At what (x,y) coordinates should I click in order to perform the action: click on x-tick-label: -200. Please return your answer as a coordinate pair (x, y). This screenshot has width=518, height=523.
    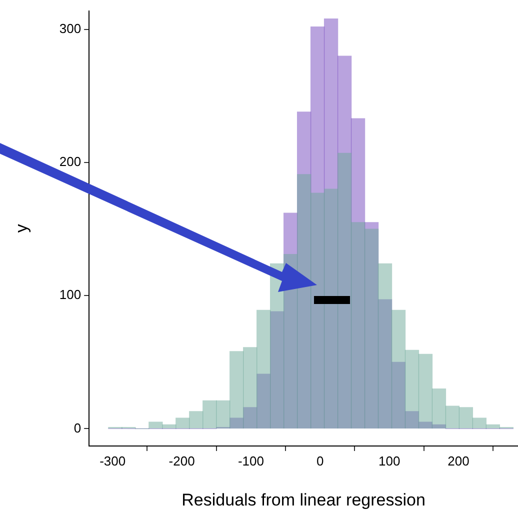
    Looking at the image, I should click on (181, 460).